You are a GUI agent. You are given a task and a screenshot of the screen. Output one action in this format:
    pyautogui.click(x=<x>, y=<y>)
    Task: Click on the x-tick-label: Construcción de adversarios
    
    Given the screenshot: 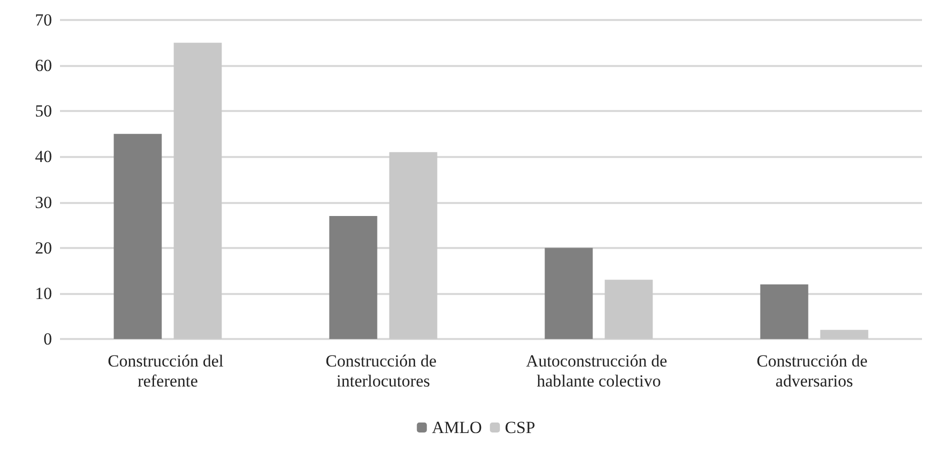 What is the action you would take?
    pyautogui.click(x=814, y=371)
    